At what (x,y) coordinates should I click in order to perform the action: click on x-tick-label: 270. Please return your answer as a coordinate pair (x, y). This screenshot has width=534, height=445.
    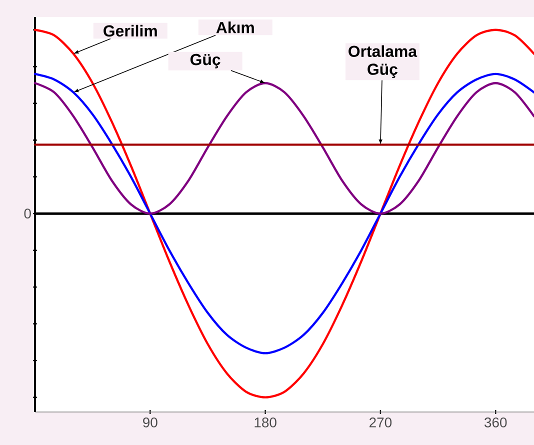
    Looking at the image, I should click on (381, 423).